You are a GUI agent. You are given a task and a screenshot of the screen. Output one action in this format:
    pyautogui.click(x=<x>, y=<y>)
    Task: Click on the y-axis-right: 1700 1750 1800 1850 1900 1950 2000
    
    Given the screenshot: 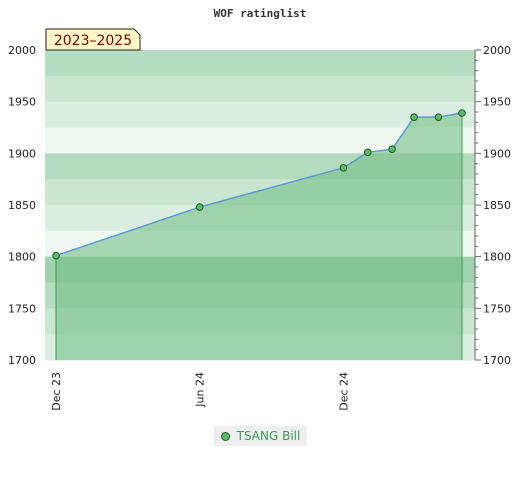 What is the action you would take?
    pyautogui.click(x=492, y=205)
    